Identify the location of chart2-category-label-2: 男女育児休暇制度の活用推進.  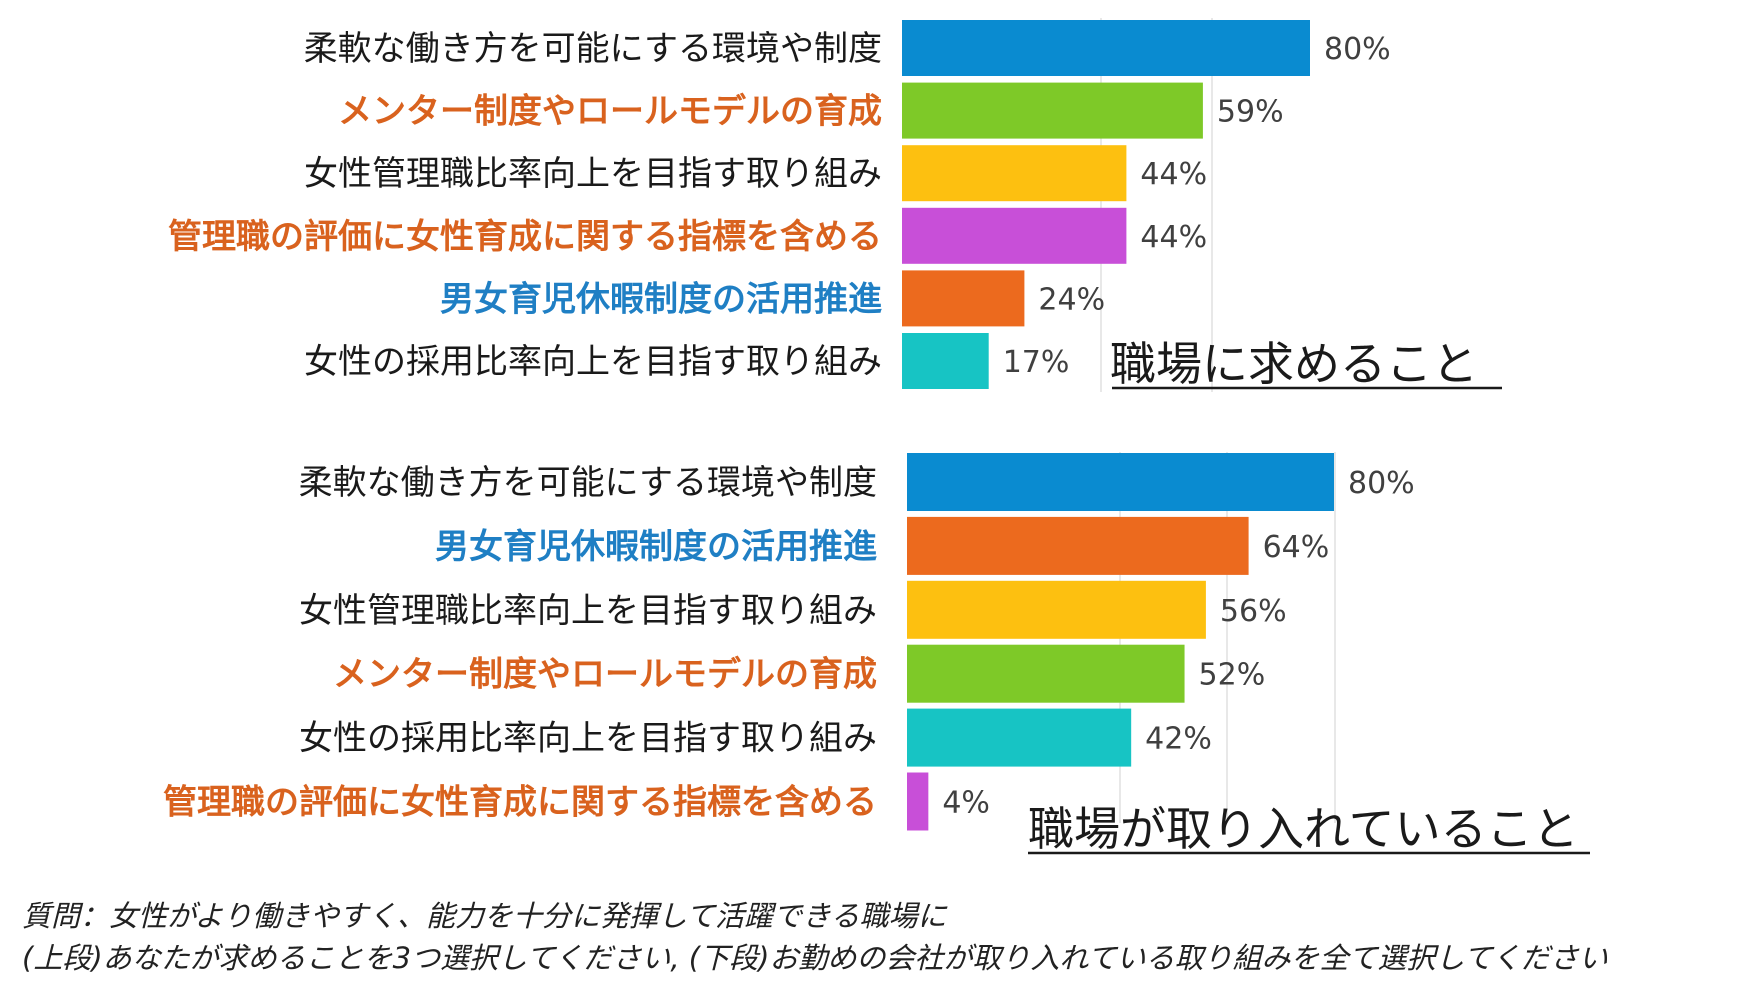
(656, 547).